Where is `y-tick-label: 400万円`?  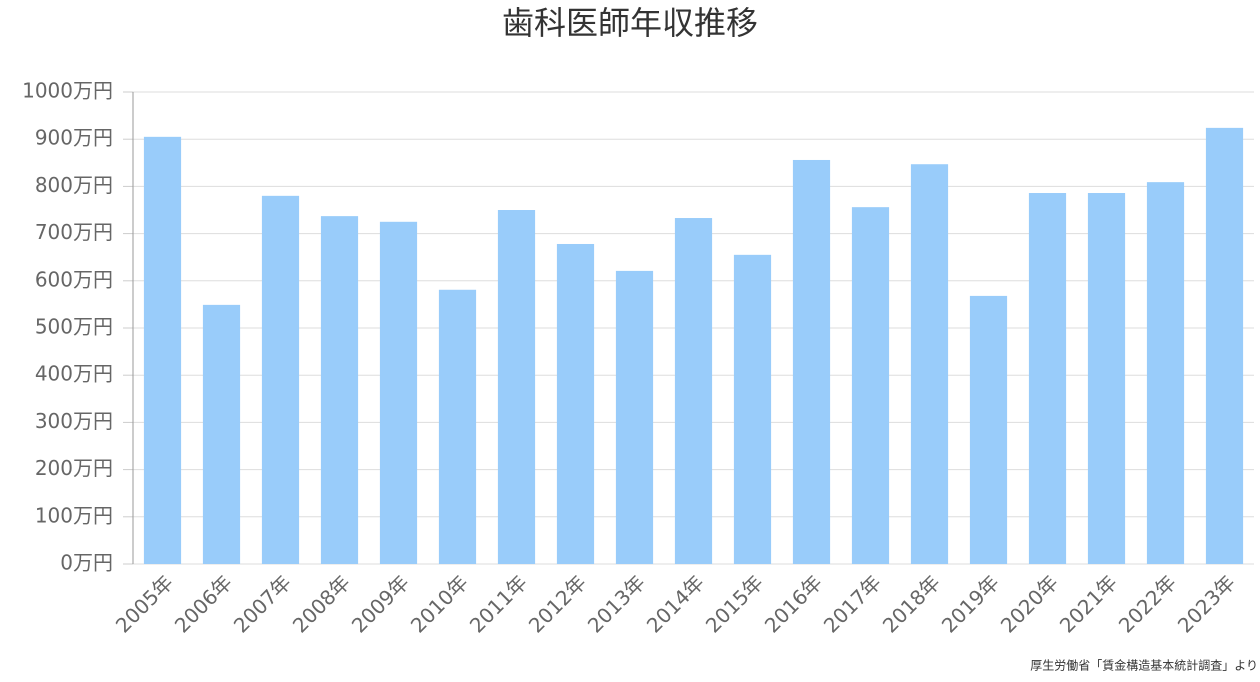 y-tick-label: 400万円 is located at coordinates (74, 374).